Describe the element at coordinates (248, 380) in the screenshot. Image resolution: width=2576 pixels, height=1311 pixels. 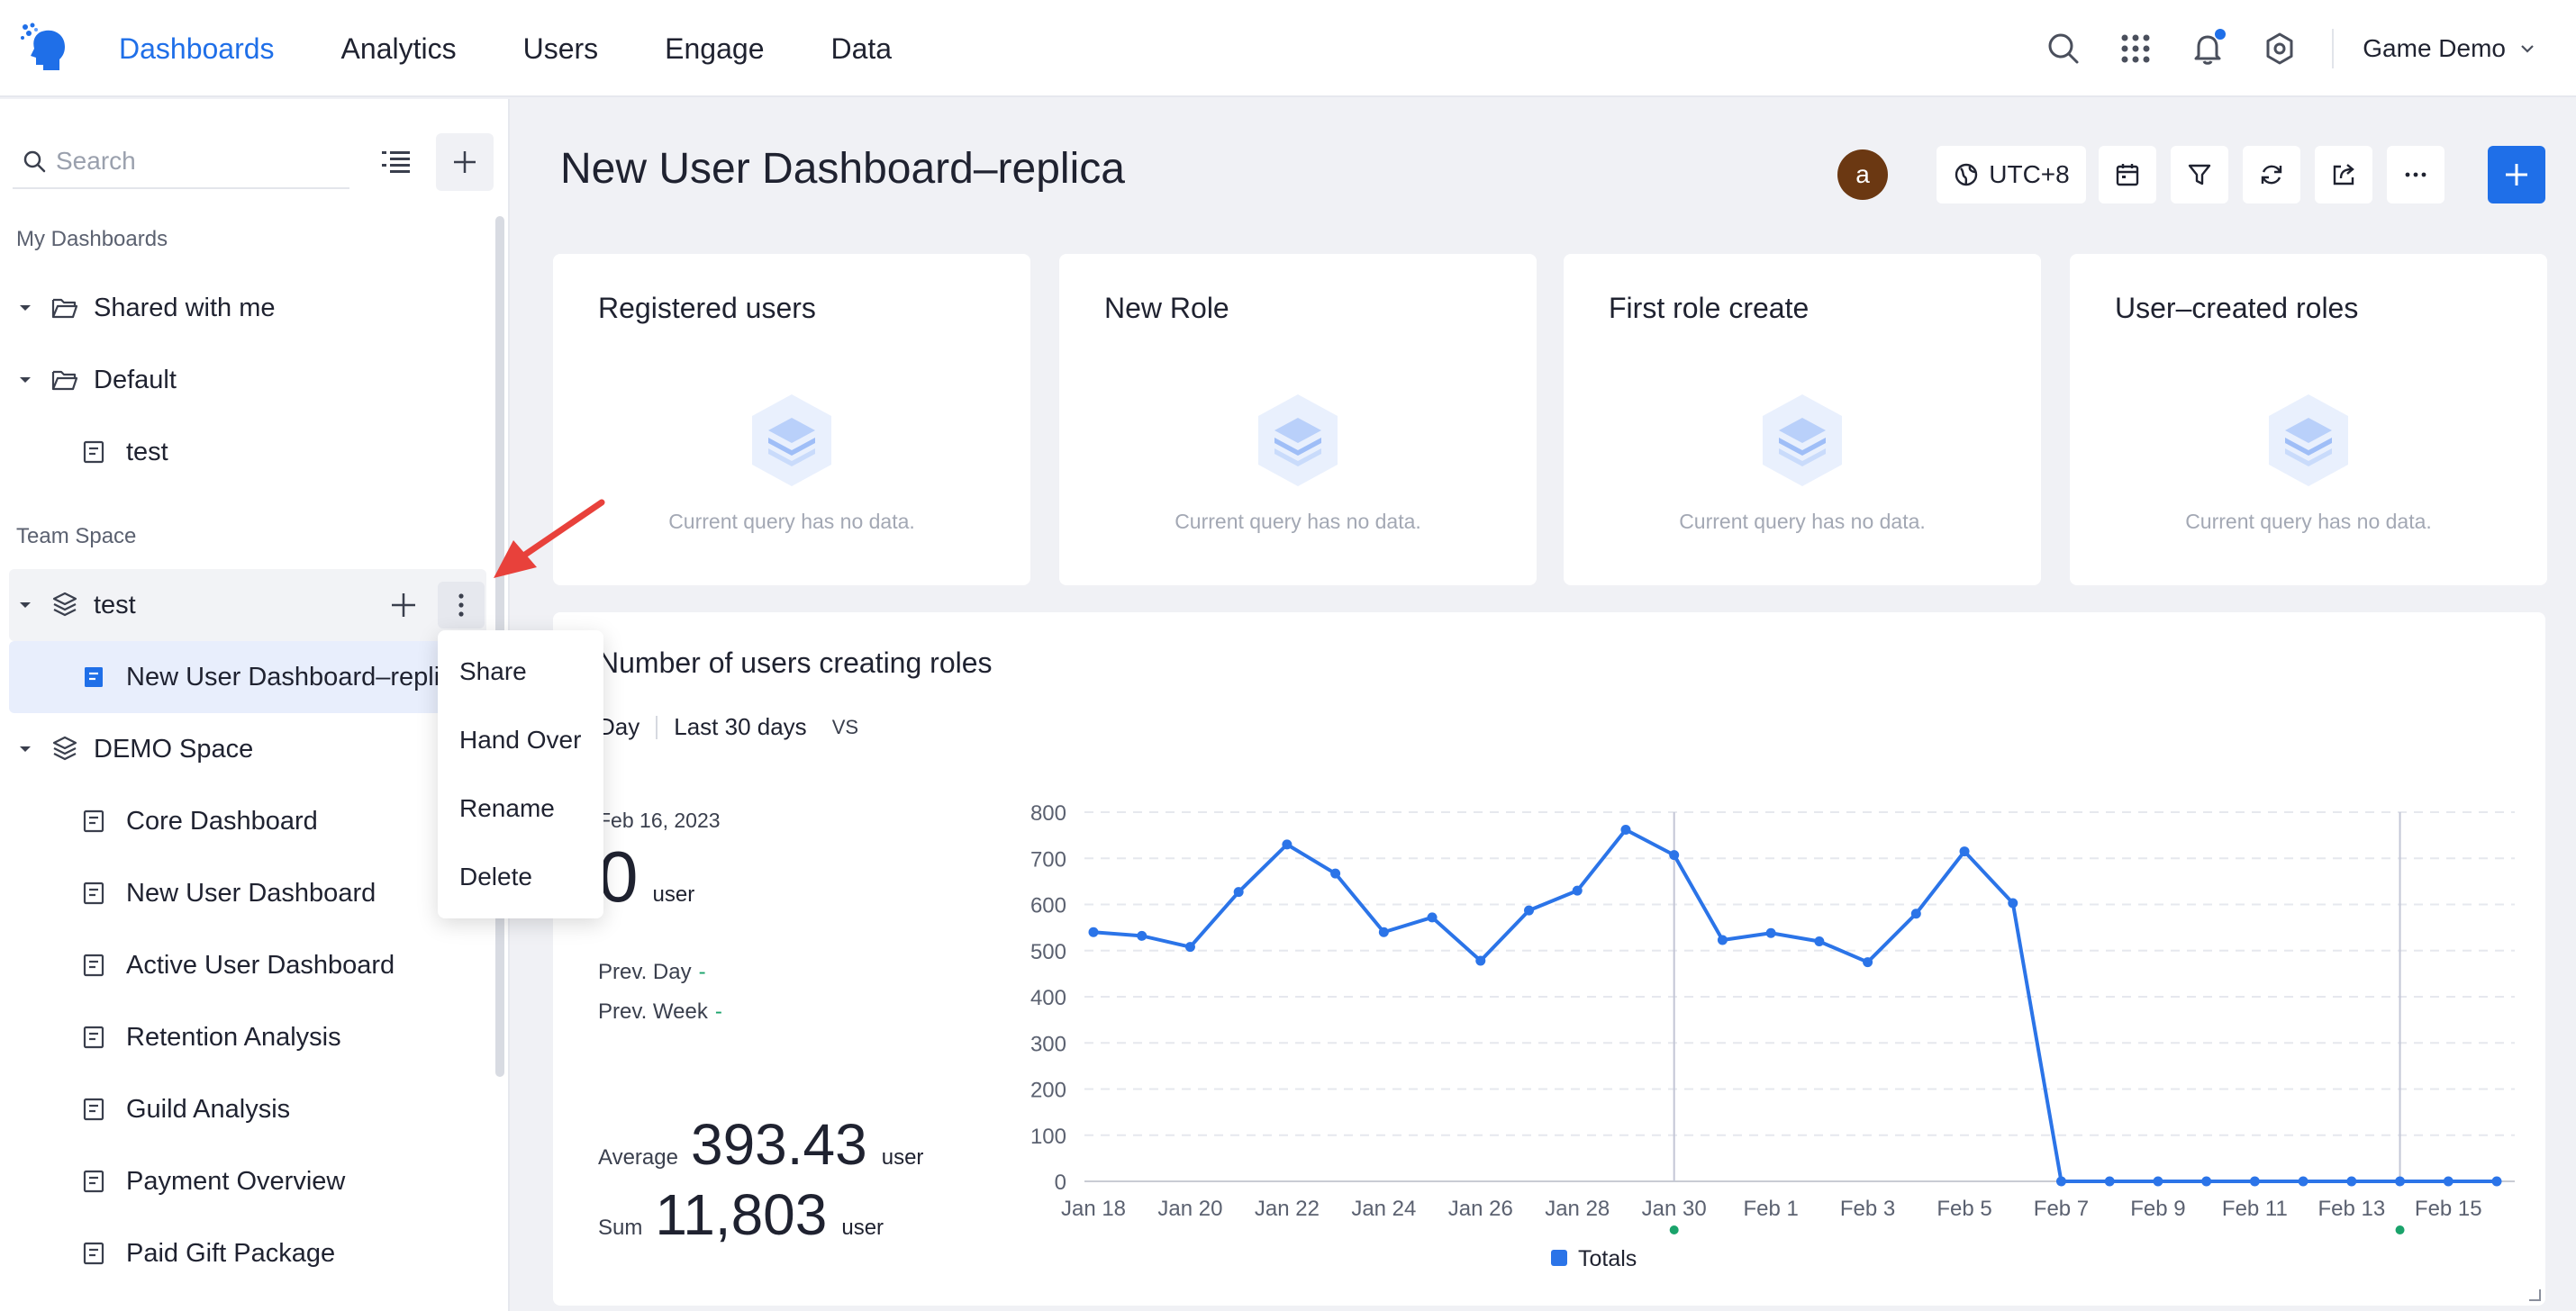
I see `folder-default: Default` at that location.